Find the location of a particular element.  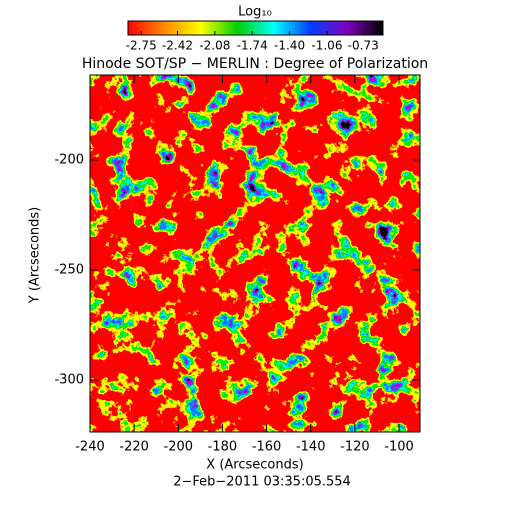

x-tick-label: -240 is located at coordinates (90, 447).